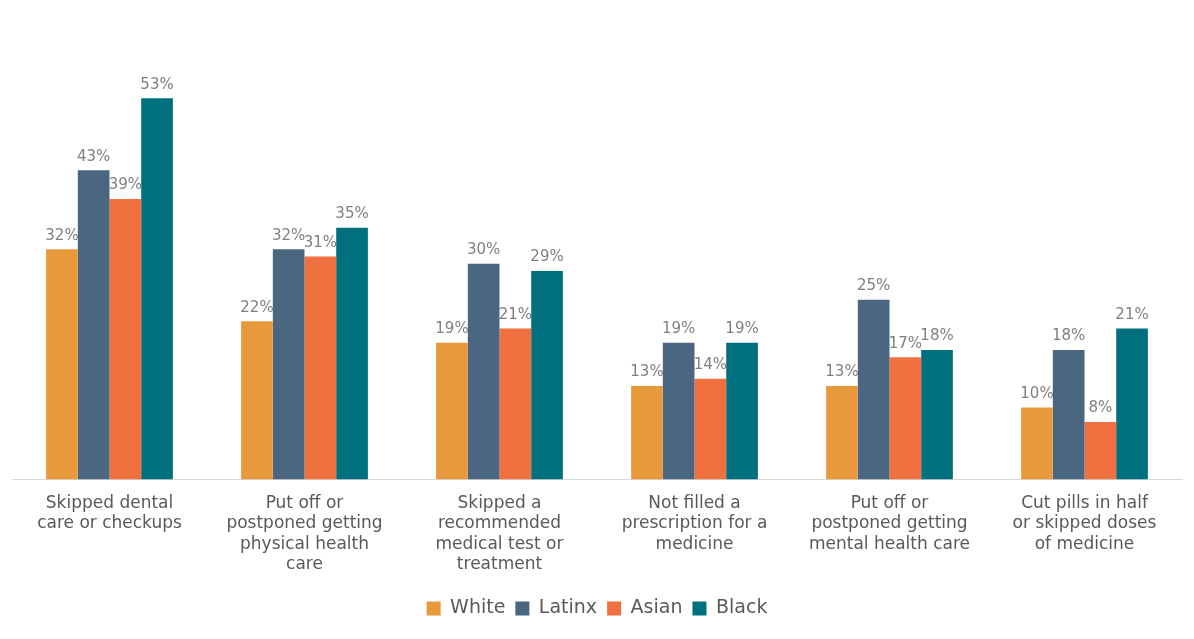 The image size is (1194, 639). Describe the element at coordinates (1132, 313) in the screenshot. I see `data-label: 21%` at that location.